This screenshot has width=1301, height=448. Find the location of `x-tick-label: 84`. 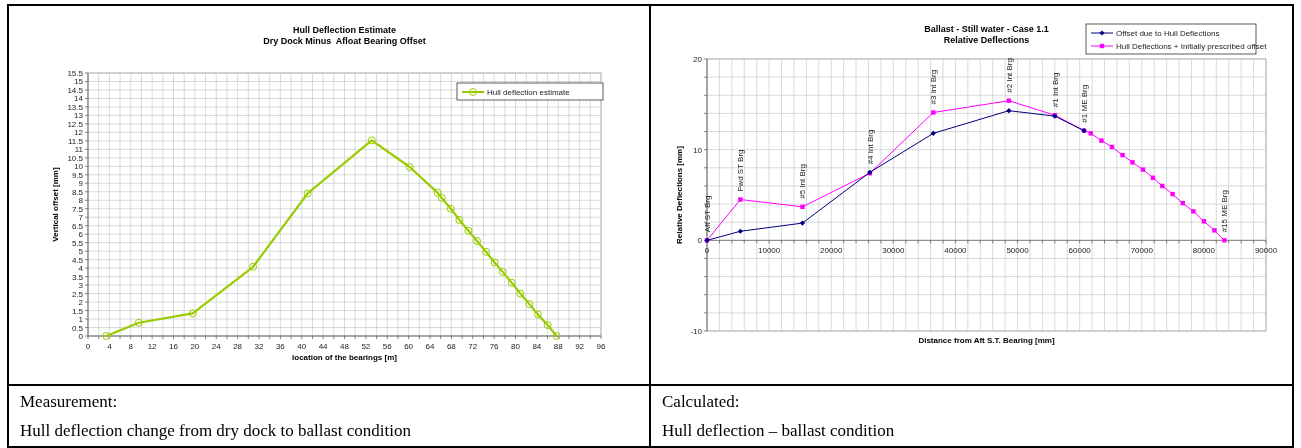

x-tick-label: 84 is located at coordinates (537, 346).